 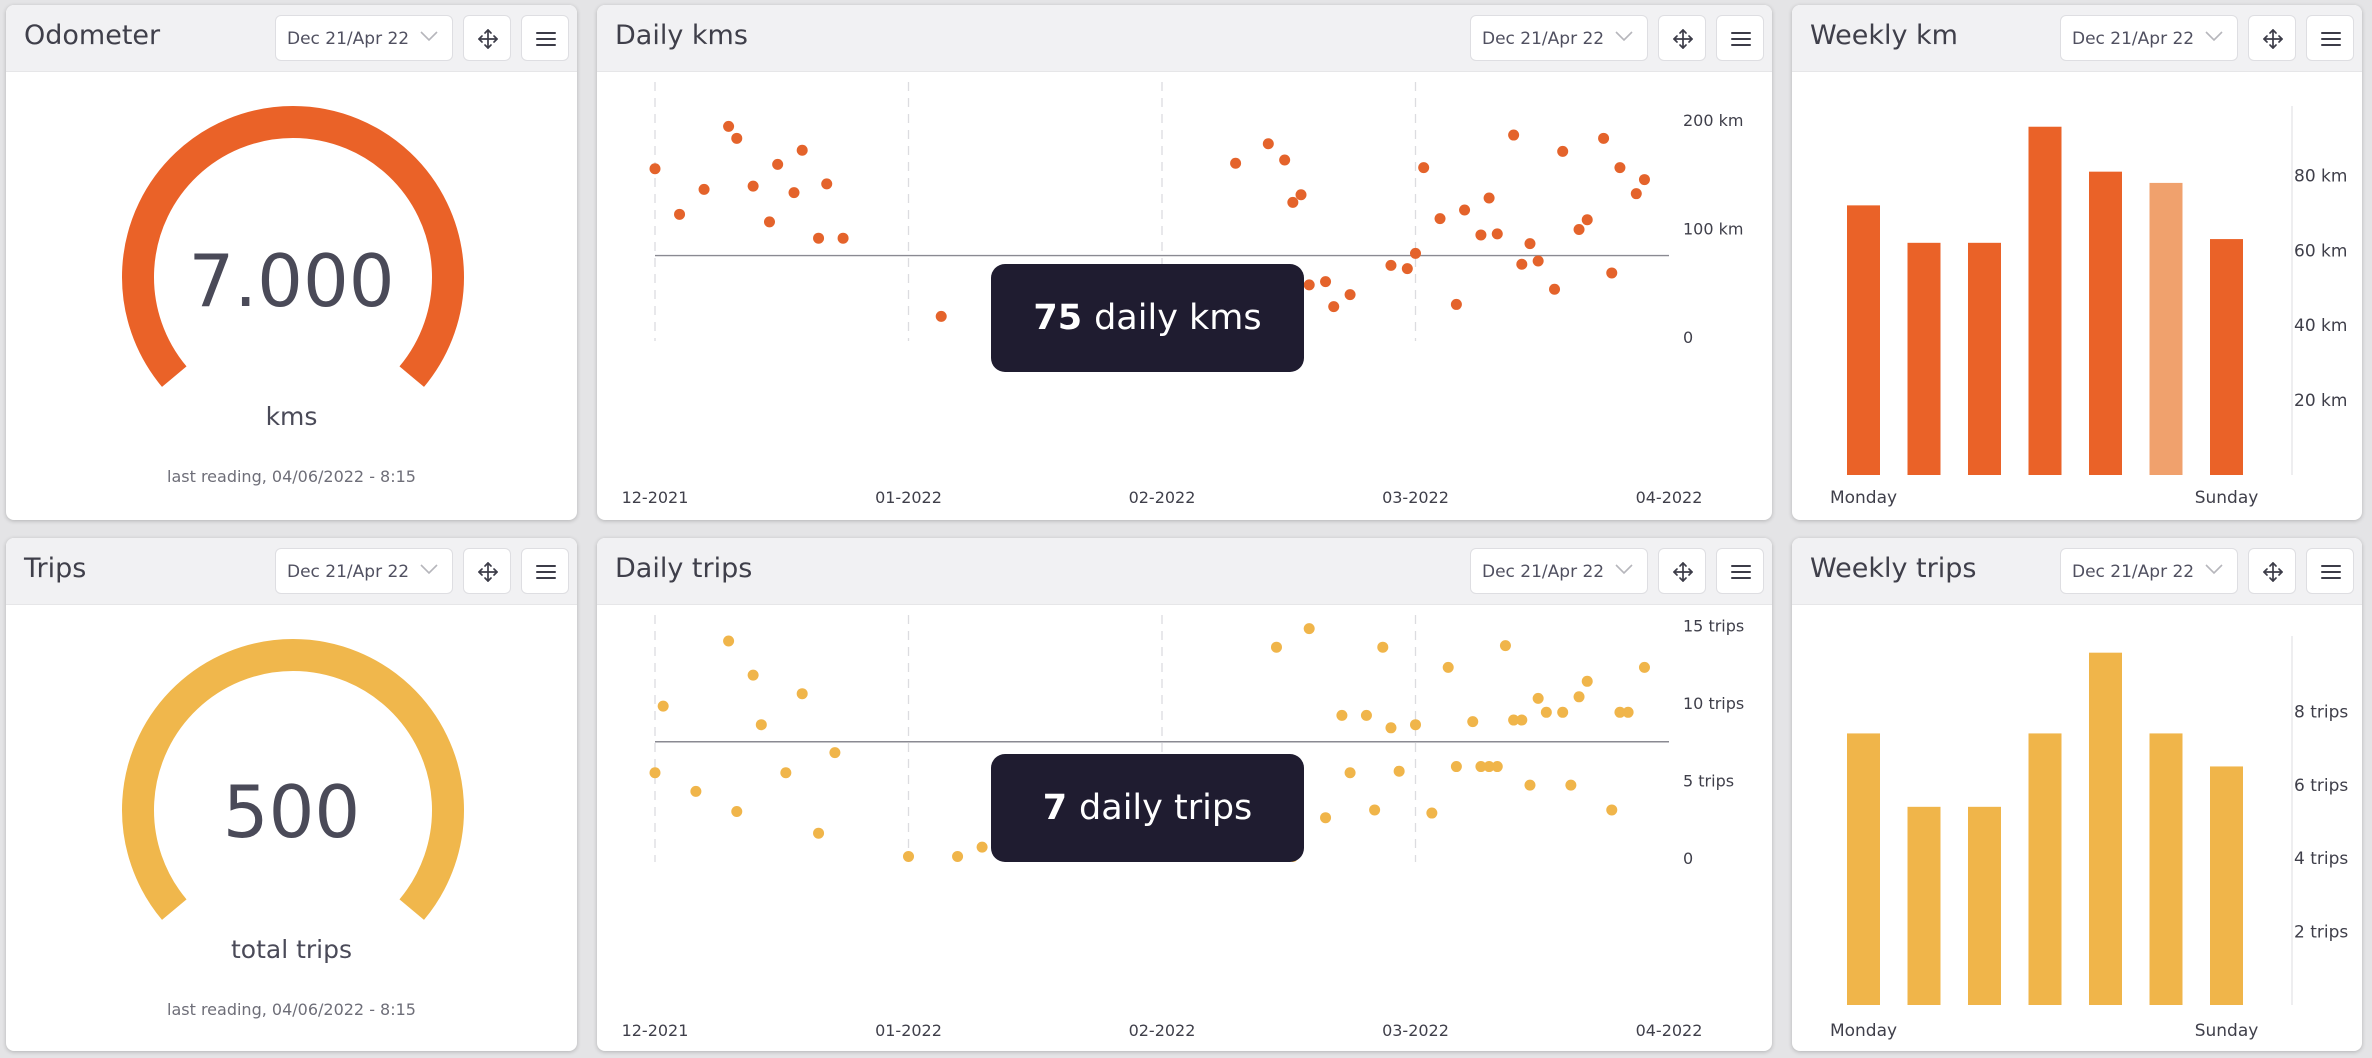 I want to click on y-tick-label: 5 trips, so click(x=1708, y=781).